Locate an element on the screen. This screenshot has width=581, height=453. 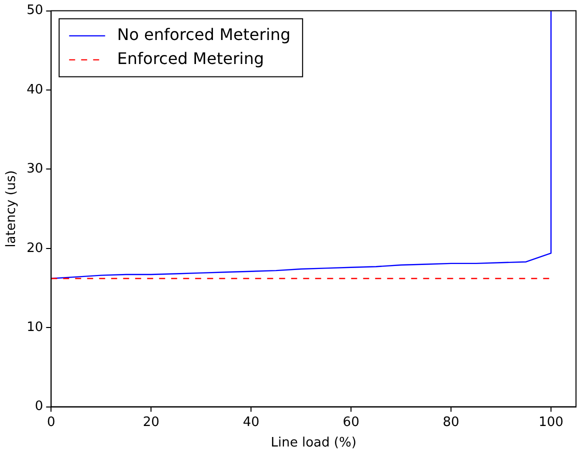
y-tick-label: 50 is located at coordinates (35, 10).